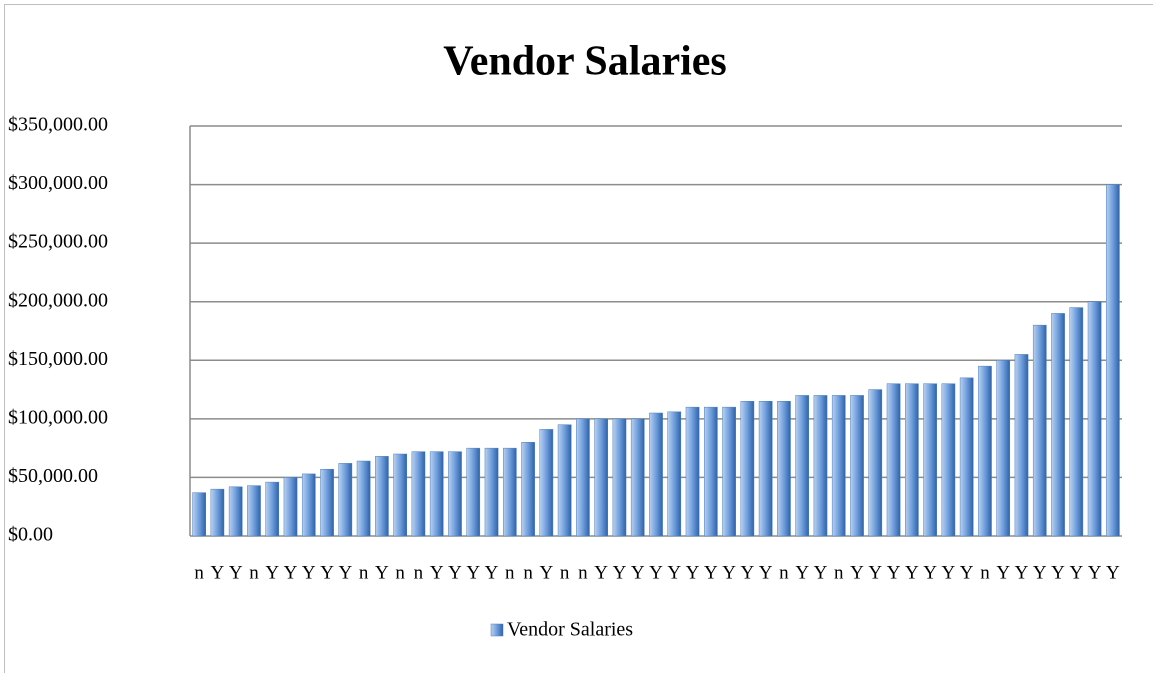 The image size is (1153, 673). Describe the element at coordinates (58, 242) in the screenshot. I see `y-tick-label: $250,000.00` at that location.